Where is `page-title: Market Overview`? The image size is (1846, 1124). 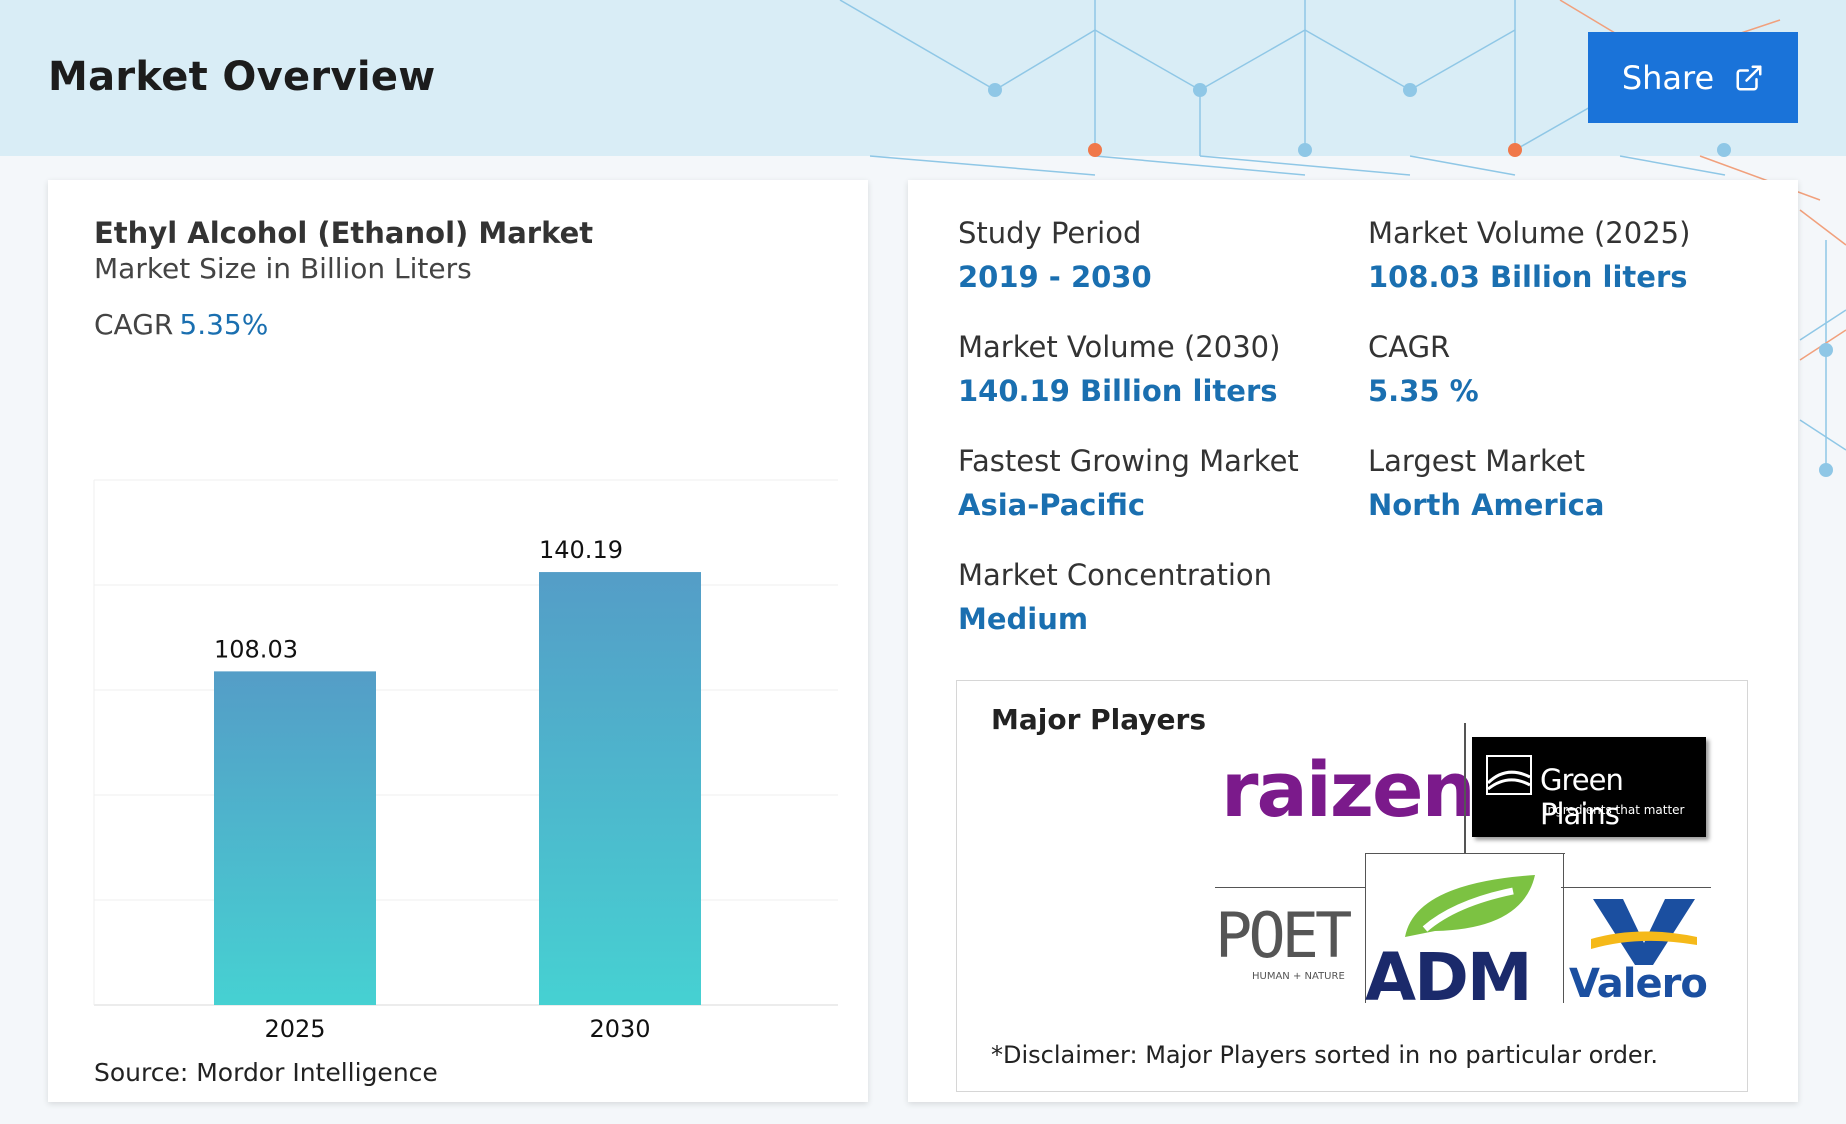 page-title: Market Overview is located at coordinates (242, 77).